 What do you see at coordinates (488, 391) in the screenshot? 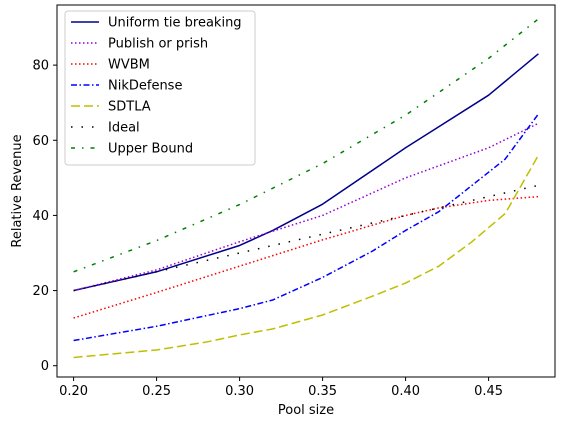
I see `x-tick-label: 0.45` at bounding box center [488, 391].